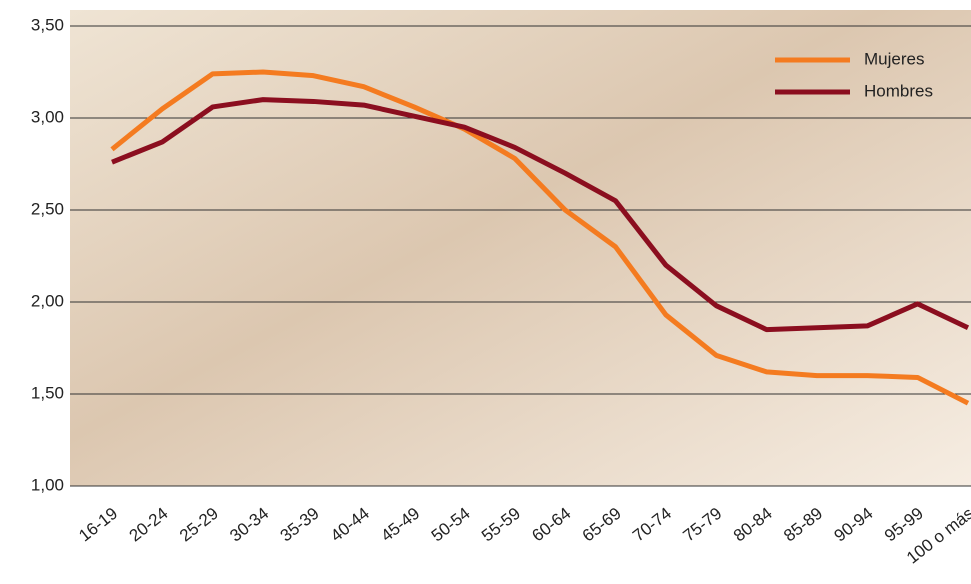 Image resolution: width=971 pixels, height=584 pixels. What do you see at coordinates (47, 116) in the screenshot?
I see `y-tick-label: 3,00` at bounding box center [47, 116].